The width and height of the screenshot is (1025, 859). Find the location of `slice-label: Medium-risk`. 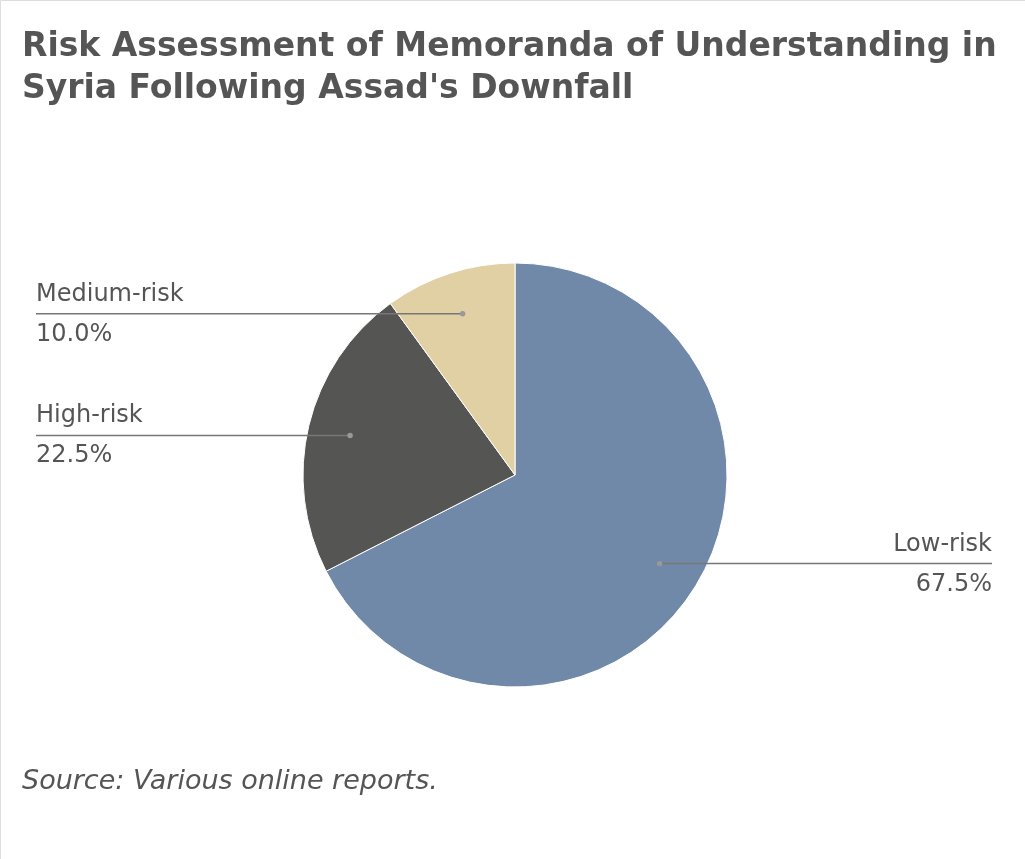

slice-label: Medium-risk is located at coordinates (110, 292).